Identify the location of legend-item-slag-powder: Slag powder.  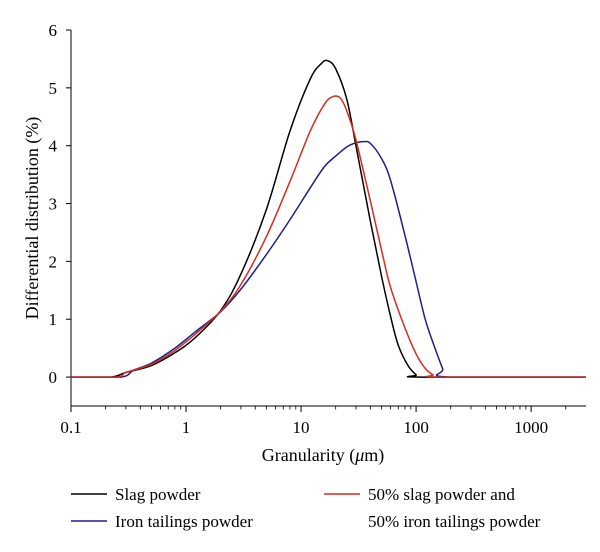
(136, 494).